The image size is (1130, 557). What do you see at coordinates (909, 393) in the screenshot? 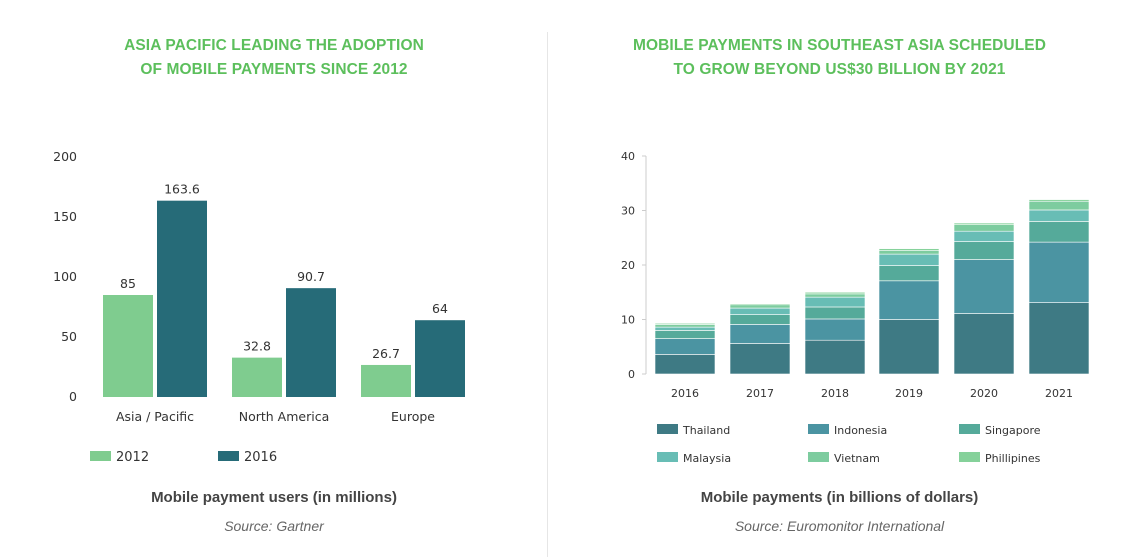
I see `x-tick-label: 2019` at bounding box center [909, 393].